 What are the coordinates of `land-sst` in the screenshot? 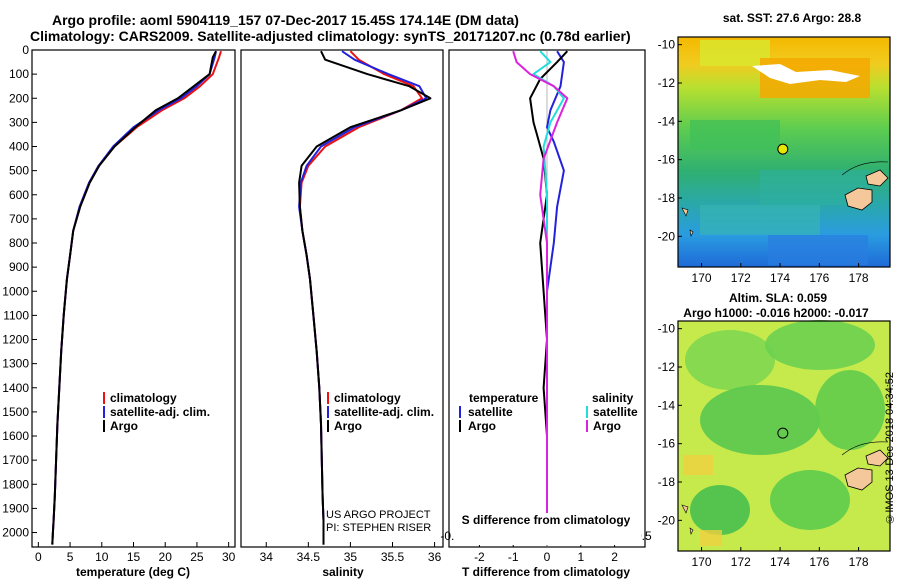 It's located at (785, 199).